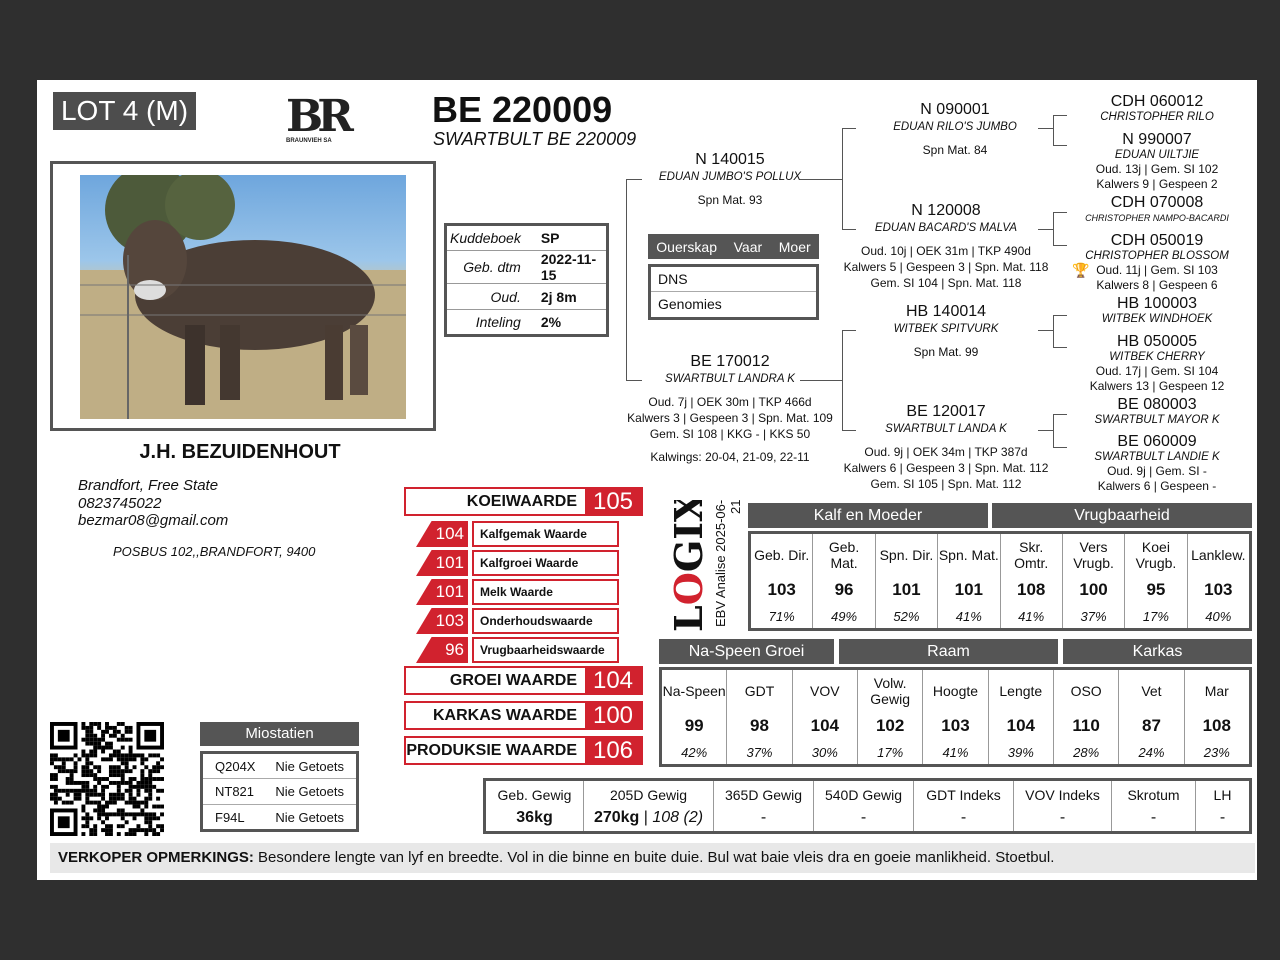 The image size is (1280, 960). I want to click on ebv-column: Lanklew. 103 40%, so click(1217, 581).